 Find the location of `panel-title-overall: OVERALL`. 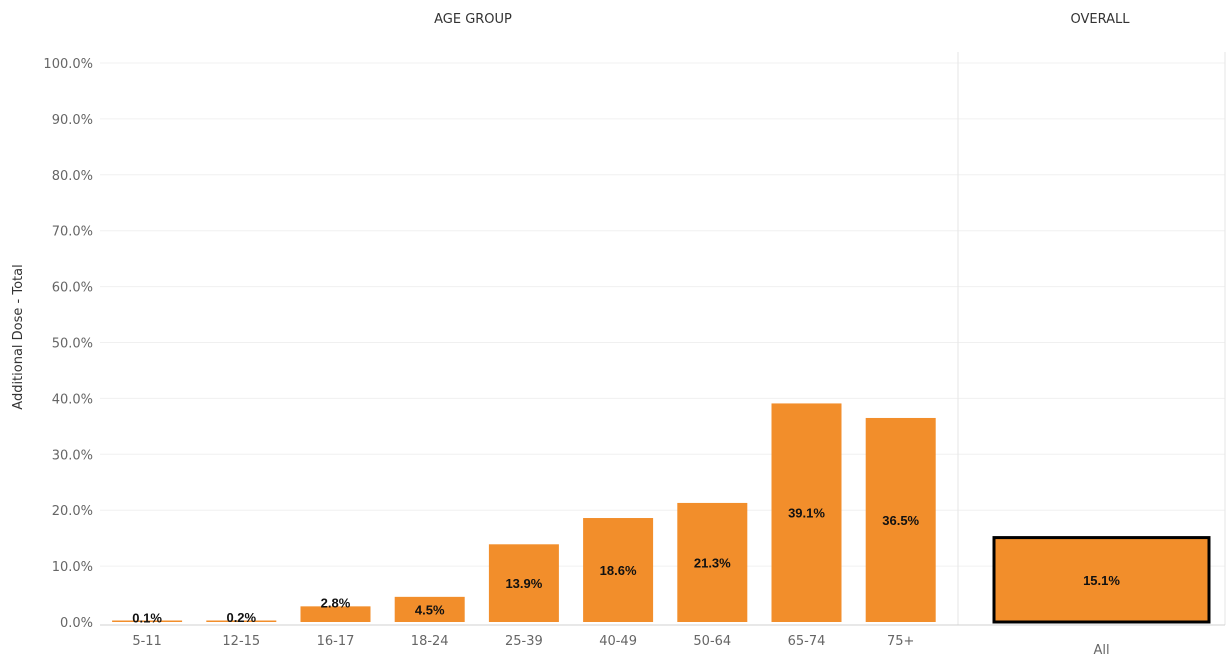

panel-title-overall: OVERALL is located at coordinates (1101, 19).